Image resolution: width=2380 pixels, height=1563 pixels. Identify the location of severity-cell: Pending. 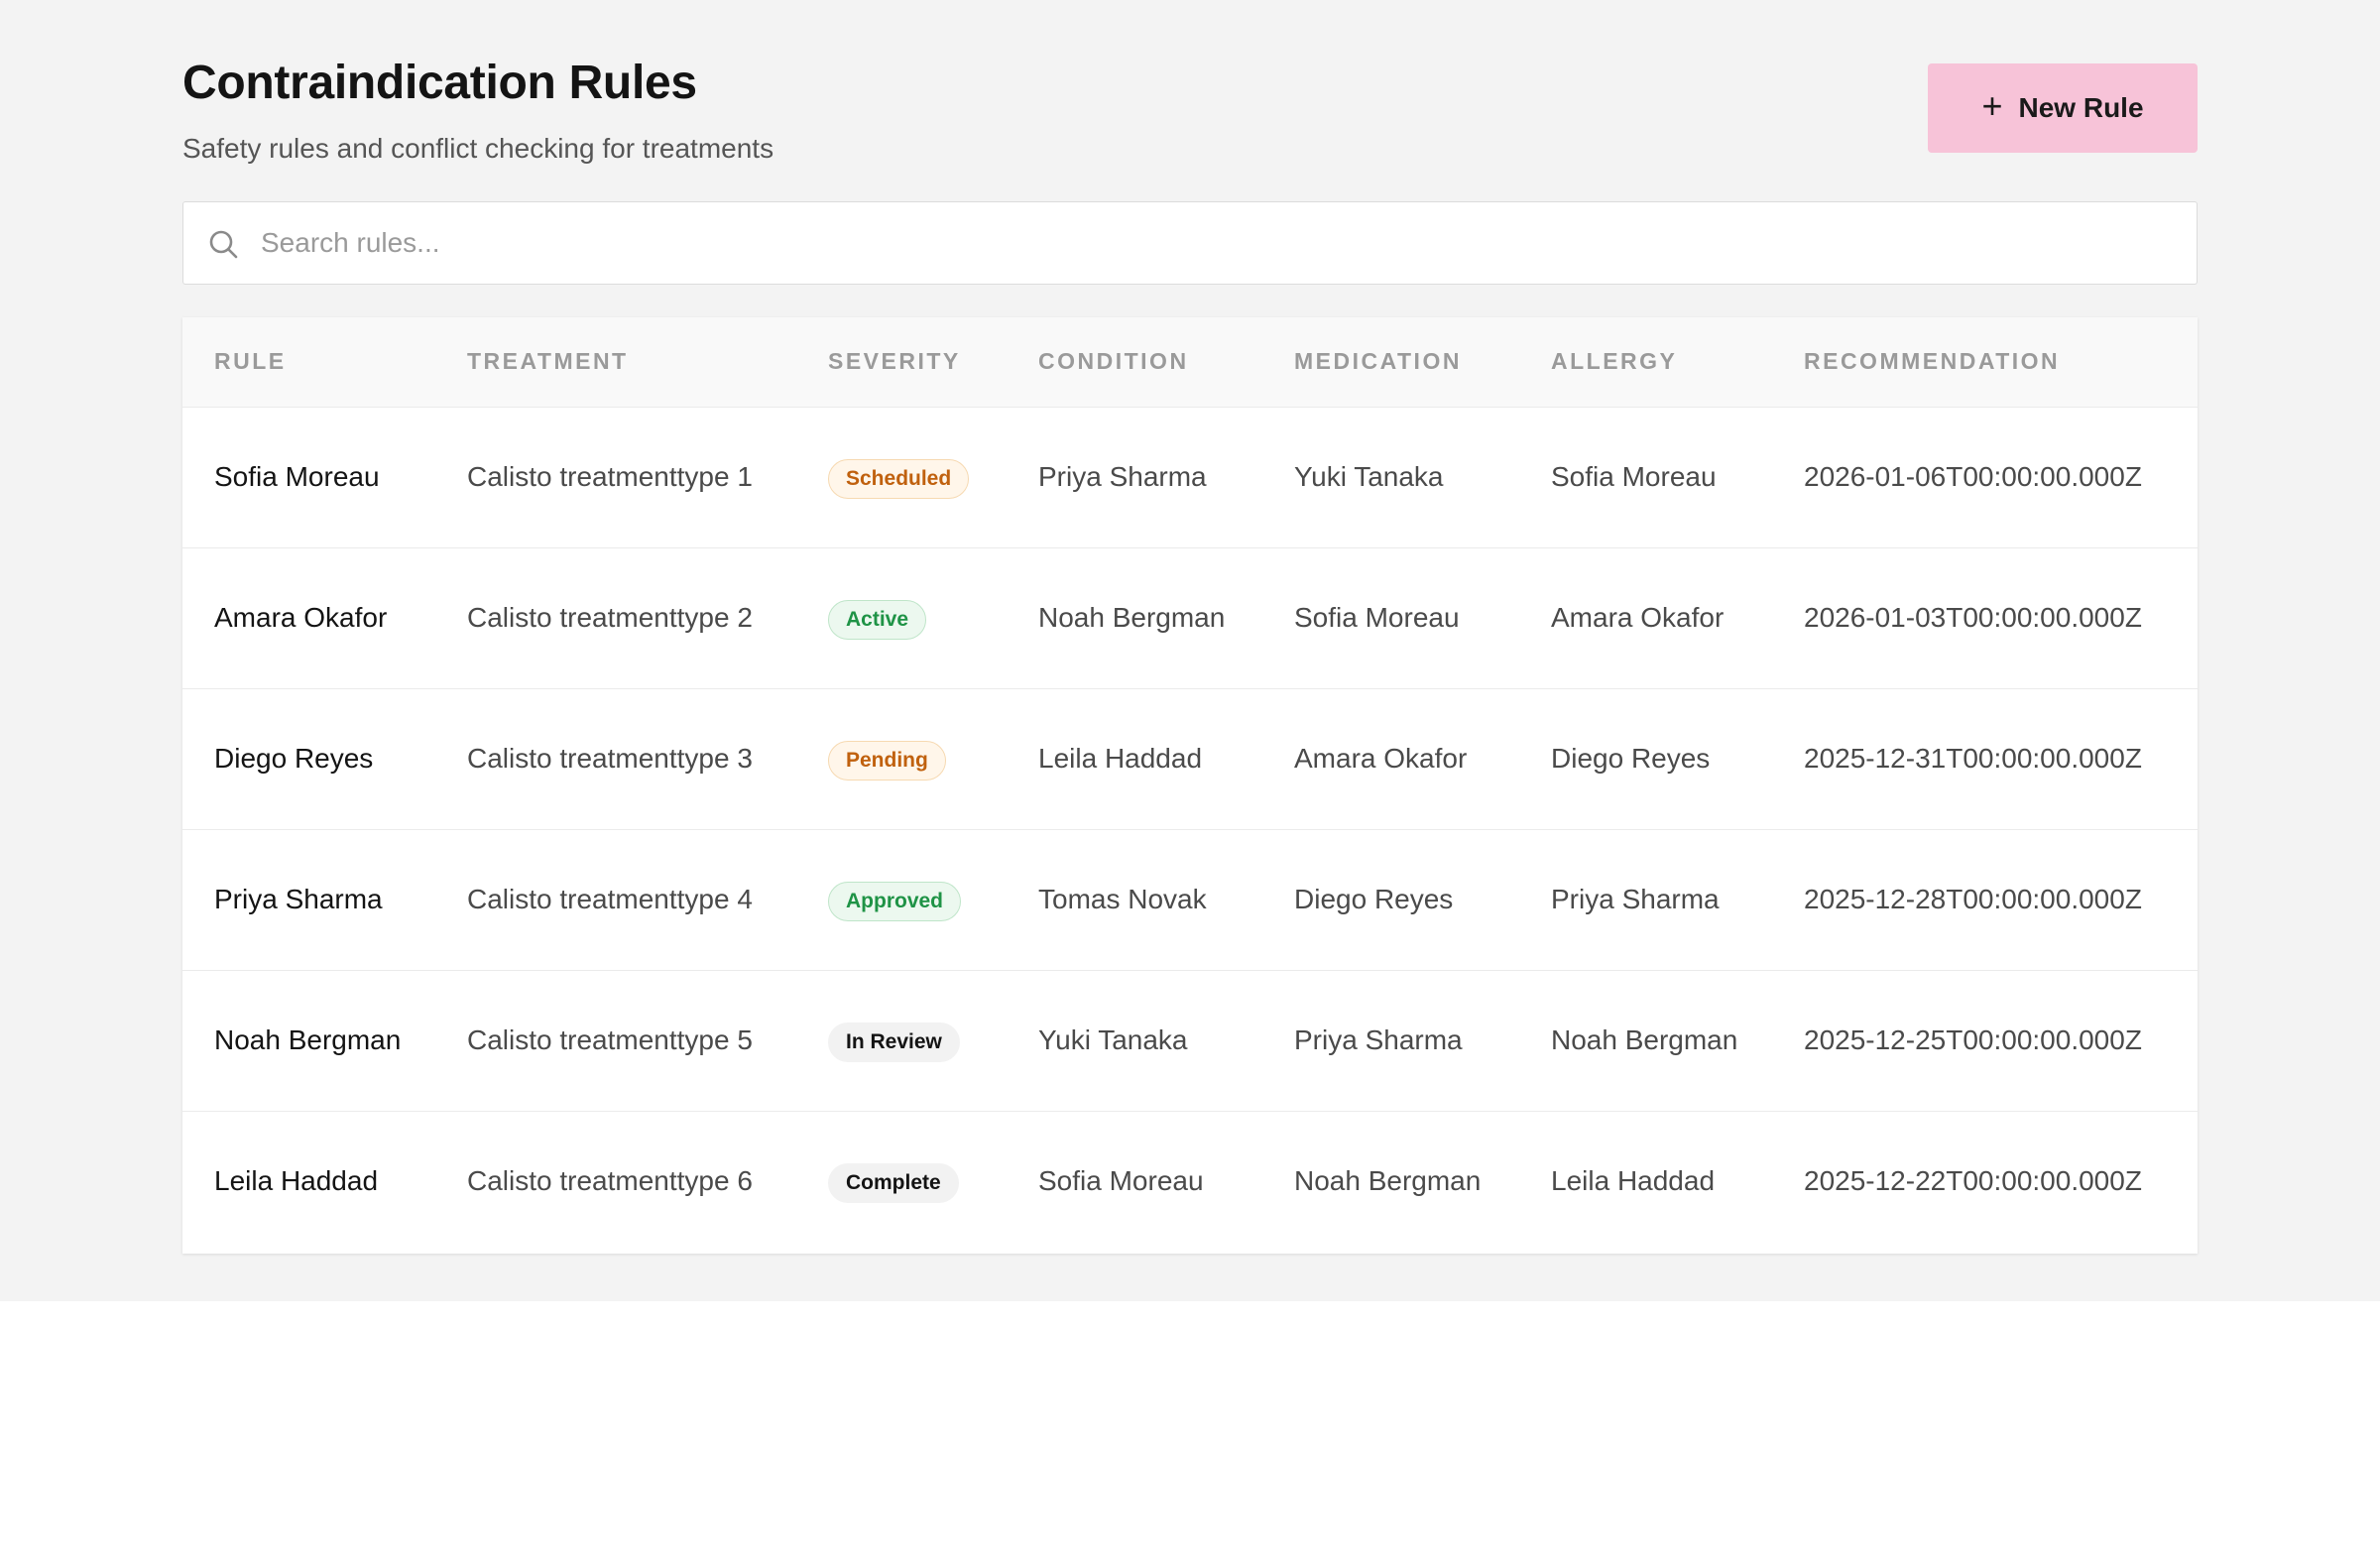
(901, 758).